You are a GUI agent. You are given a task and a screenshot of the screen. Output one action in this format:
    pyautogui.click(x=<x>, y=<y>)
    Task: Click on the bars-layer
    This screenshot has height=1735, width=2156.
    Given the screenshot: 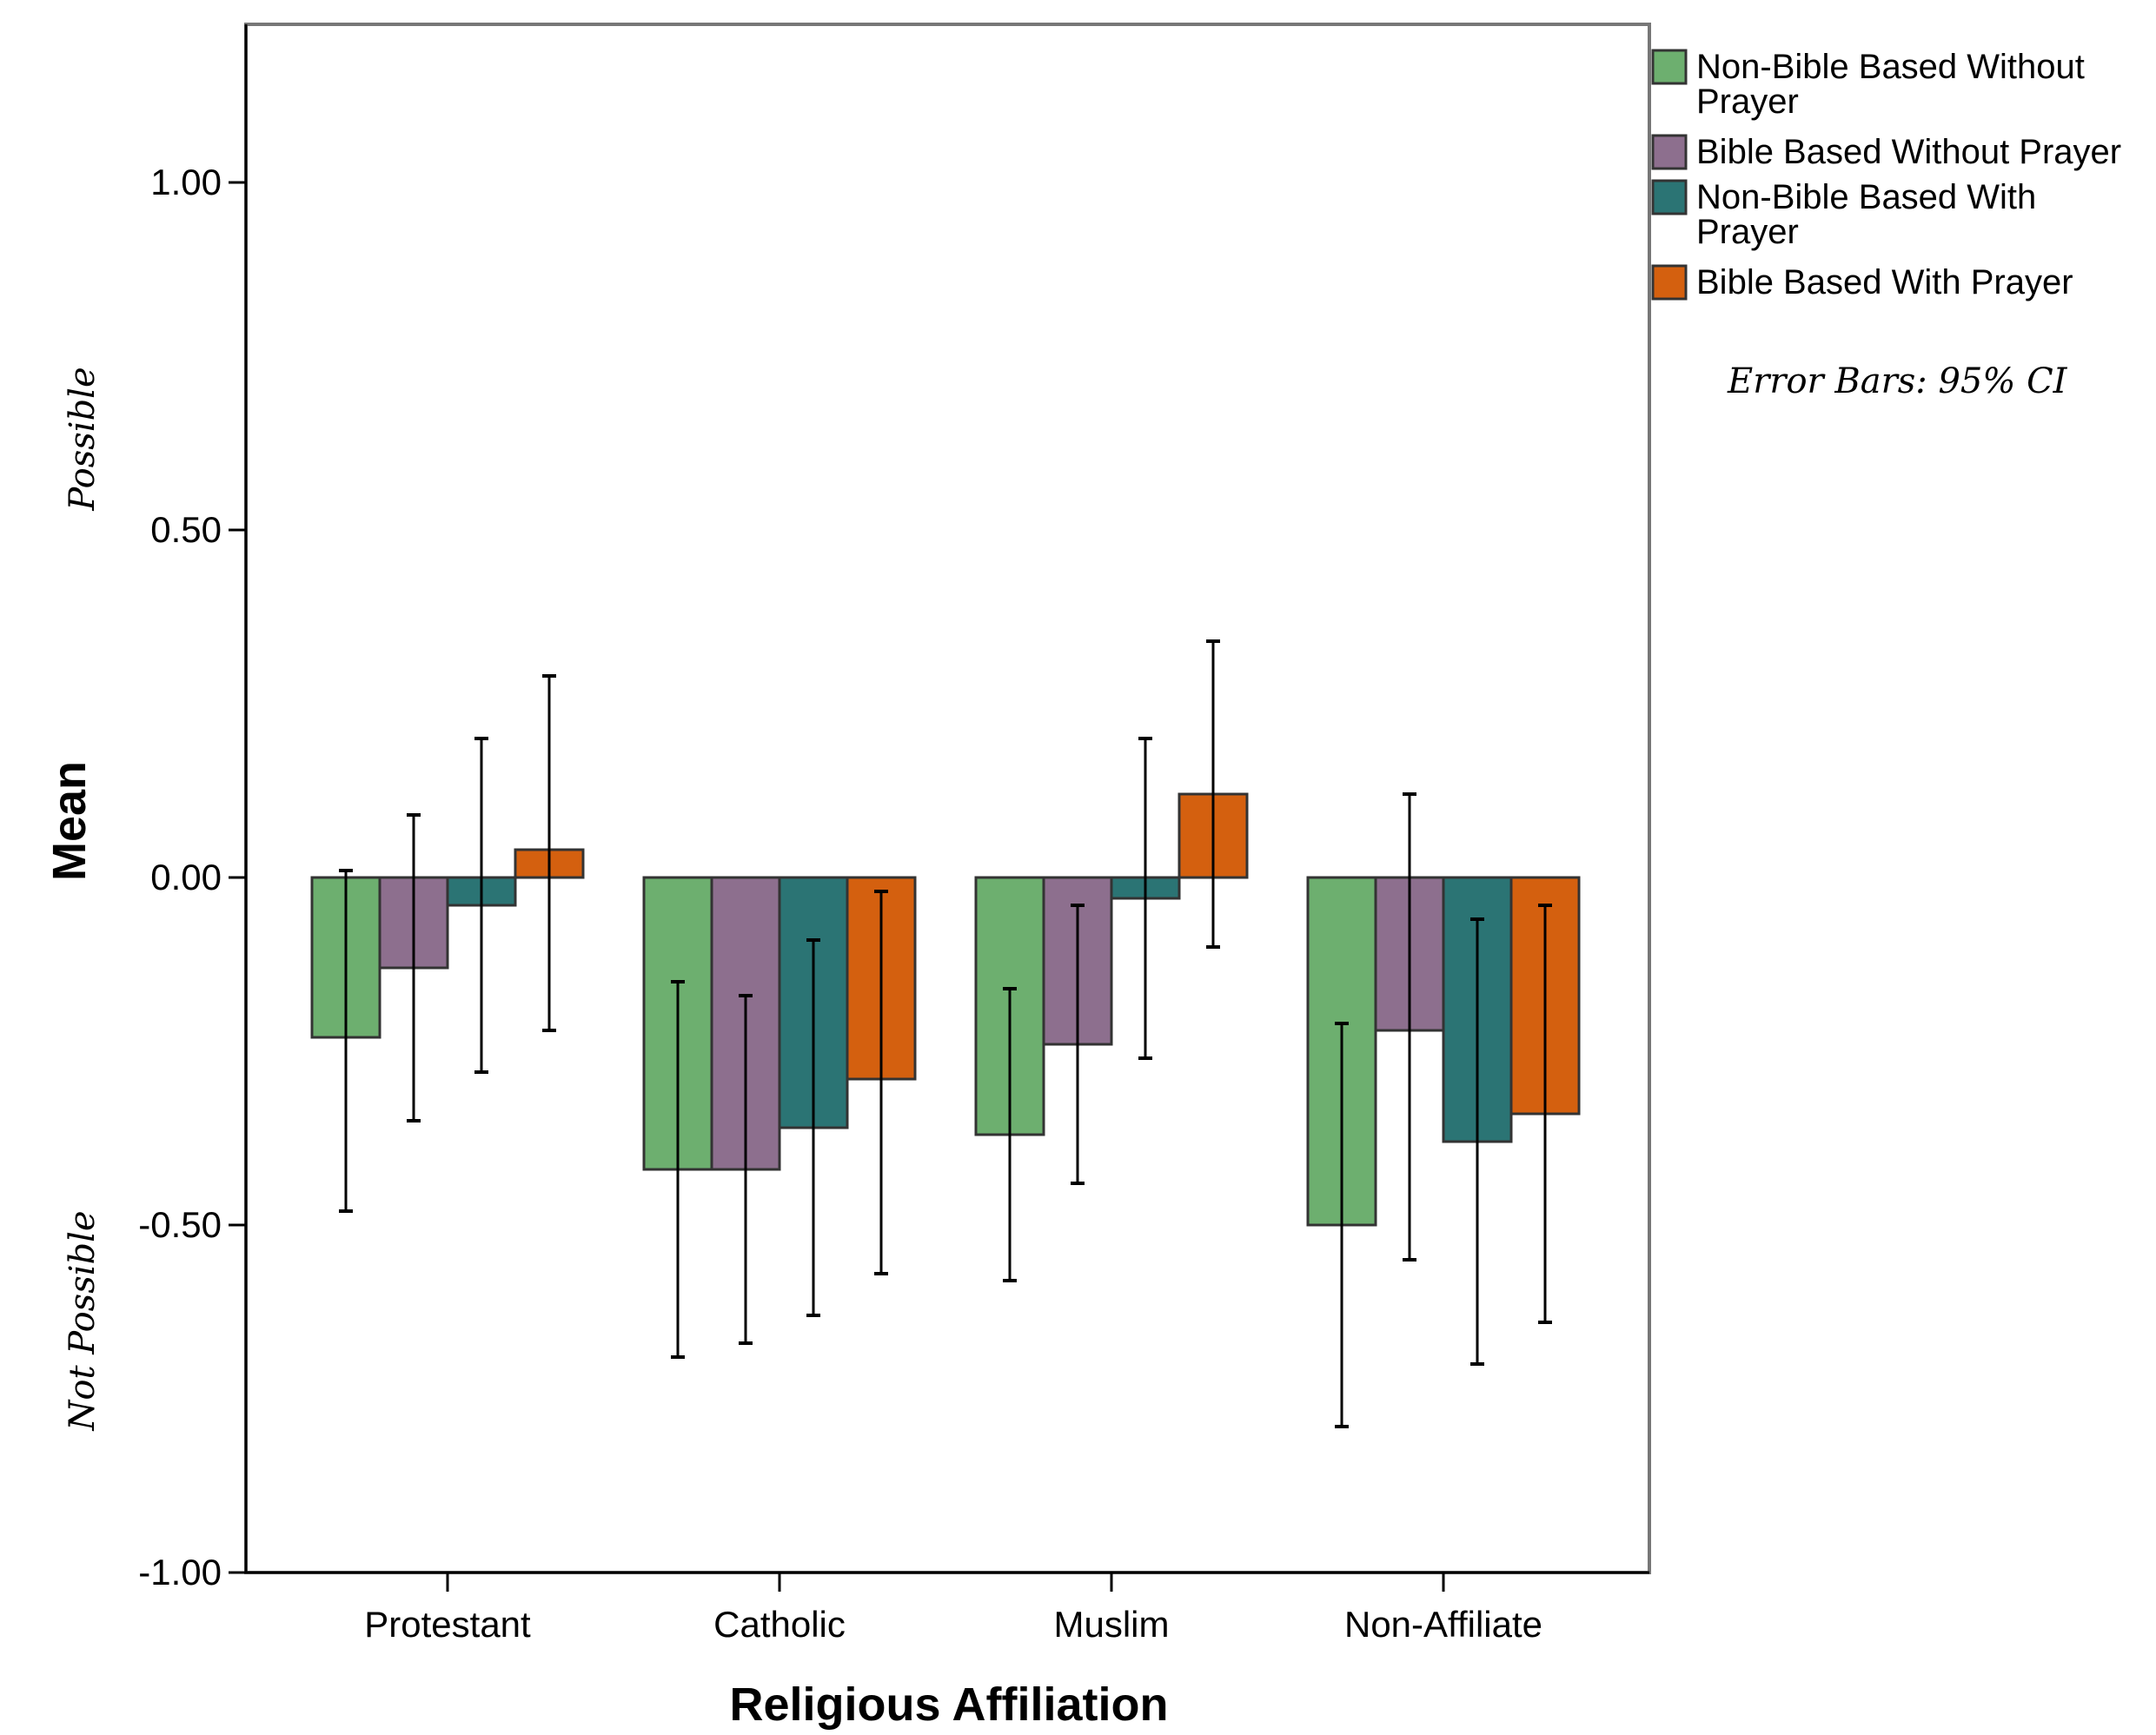 What is the action you would take?
    pyautogui.click(x=945, y=1009)
    